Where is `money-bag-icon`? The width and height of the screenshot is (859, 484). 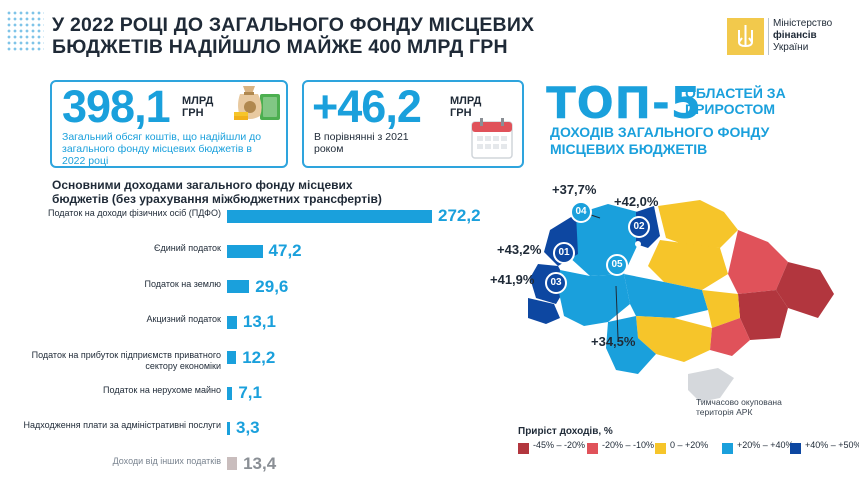 money-bag-icon is located at coordinates (257, 102).